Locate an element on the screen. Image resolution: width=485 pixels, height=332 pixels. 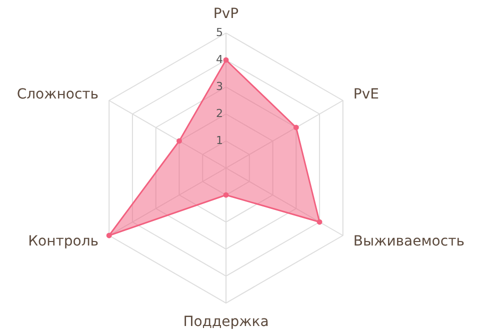
y-tick-label: 3 is located at coordinates (219, 86).